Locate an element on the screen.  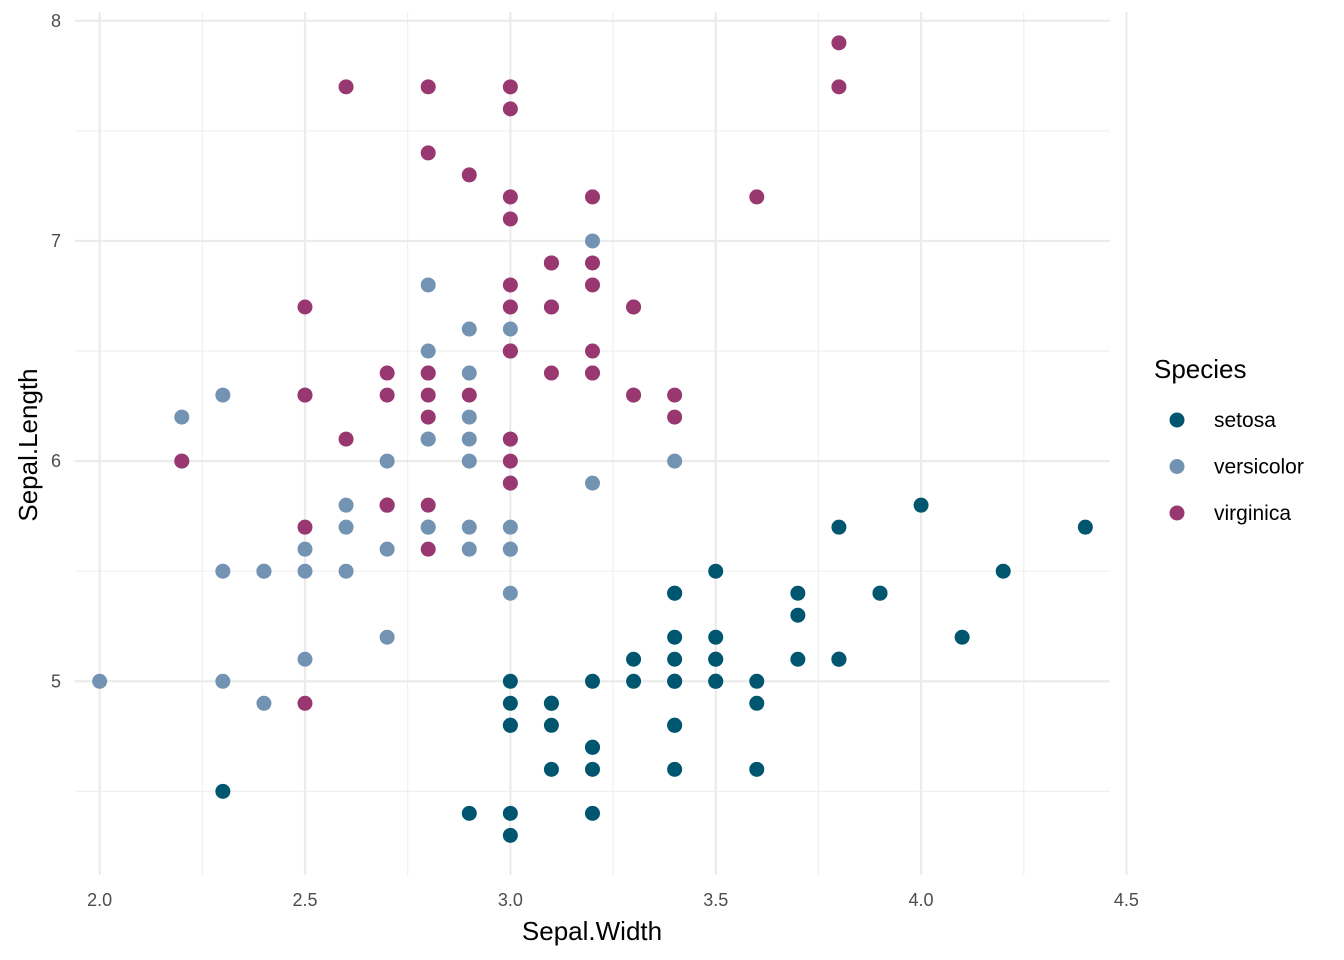
legend-item-virginica: virginica is located at coordinates (1230, 513).